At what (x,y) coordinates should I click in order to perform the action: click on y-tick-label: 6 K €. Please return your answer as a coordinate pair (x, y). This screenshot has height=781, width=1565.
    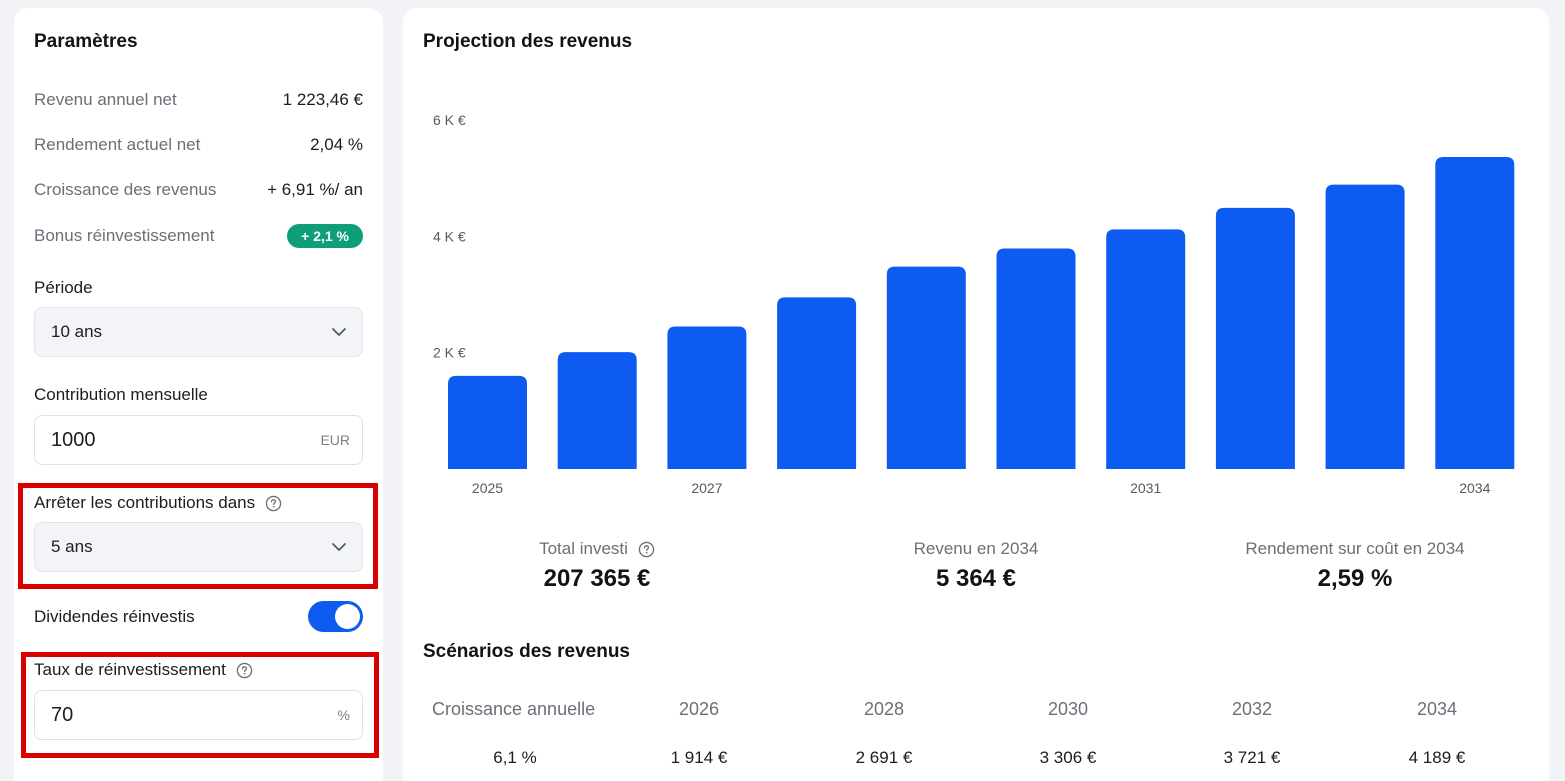
    Looking at the image, I should click on (449, 120).